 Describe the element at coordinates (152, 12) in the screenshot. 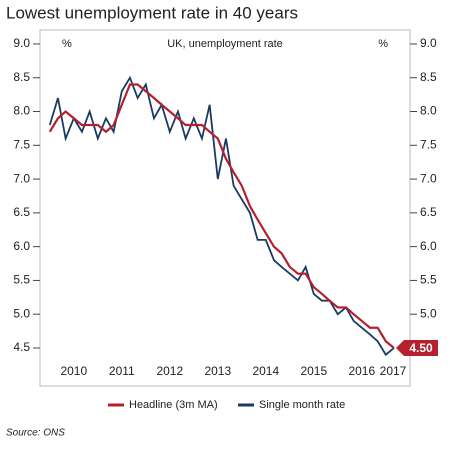

I see `chart-title: Lowest unemployment rate in 40 years` at that location.